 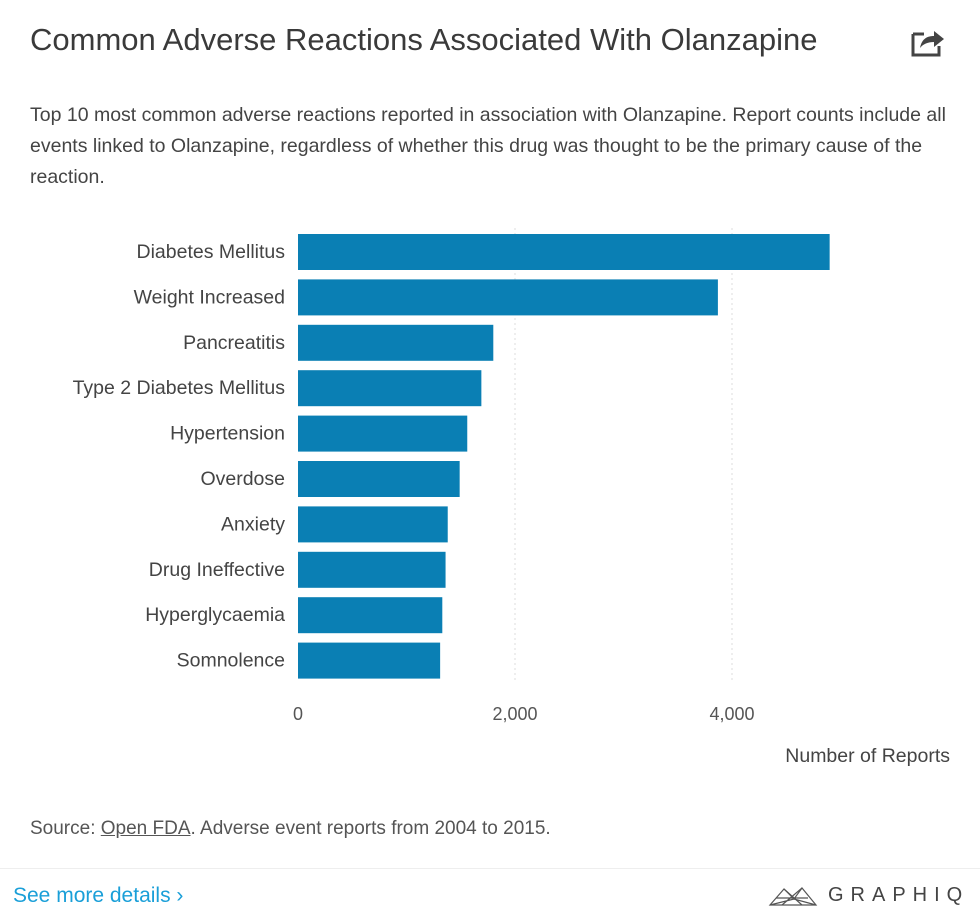 What do you see at coordinates (253, 524) in the screenshot?
I see `category-label: Anxiety` at bounding box center [253, 524].